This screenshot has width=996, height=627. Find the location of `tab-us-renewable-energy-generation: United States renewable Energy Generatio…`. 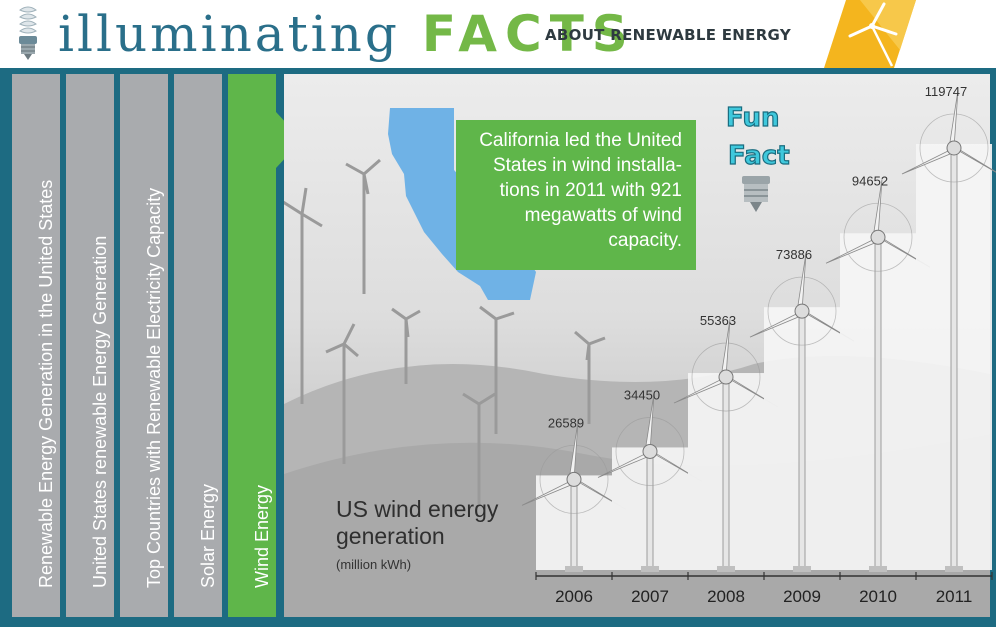

tab-us-renewable-energy-generation: United States renewable Energy Generatio… is located at coordinates (90, 345).